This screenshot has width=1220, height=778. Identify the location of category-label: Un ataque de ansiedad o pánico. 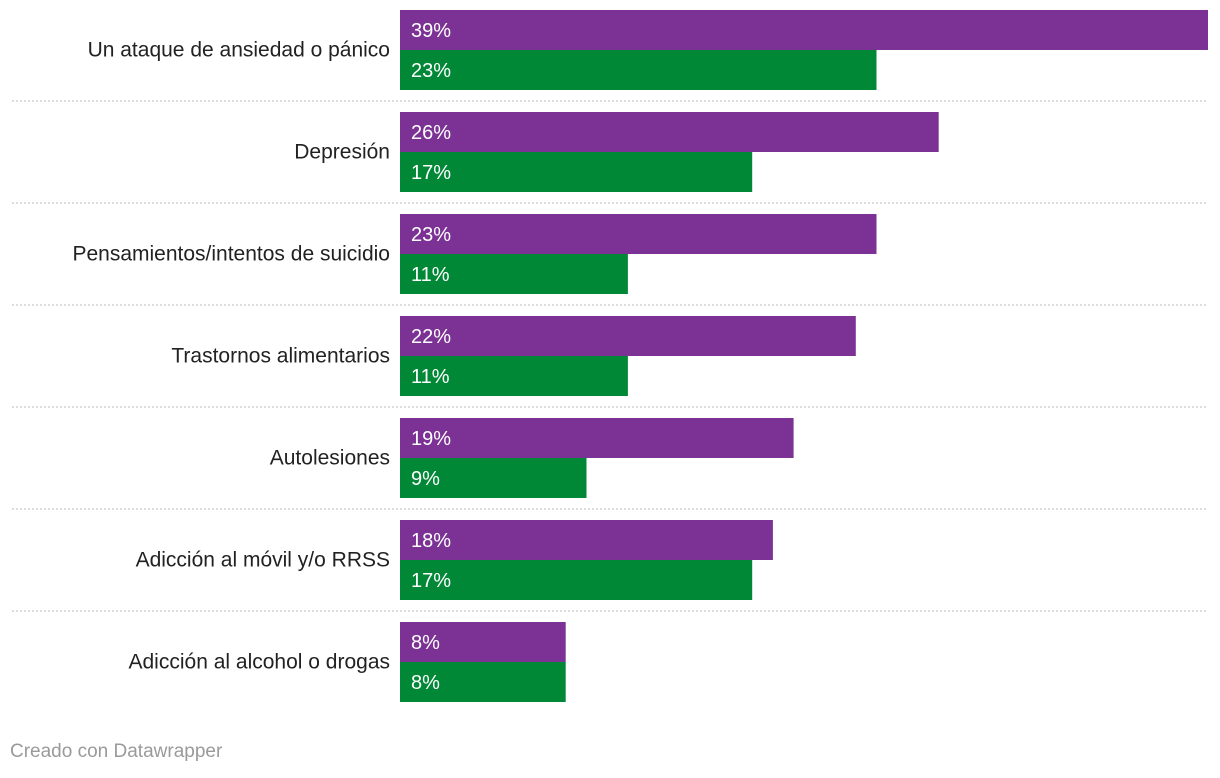
(239, 50).